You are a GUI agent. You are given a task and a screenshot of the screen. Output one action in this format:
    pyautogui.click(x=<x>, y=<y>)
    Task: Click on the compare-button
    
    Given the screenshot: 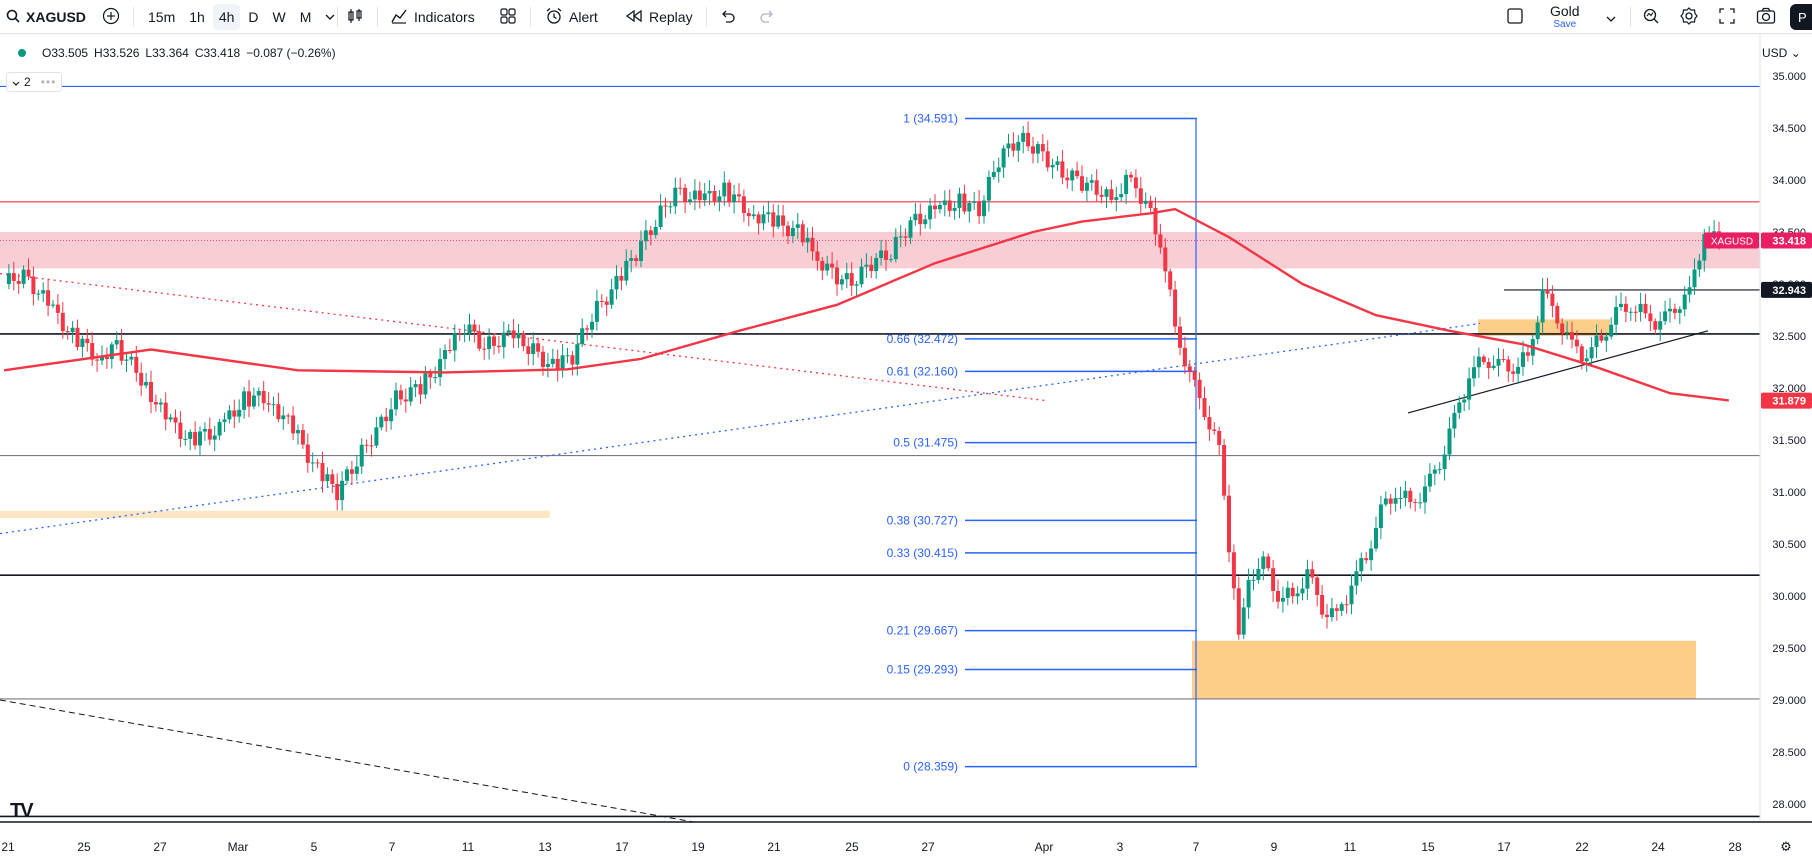 What is the action you would take?
    pyautogui.click(x=111, y=17)
    